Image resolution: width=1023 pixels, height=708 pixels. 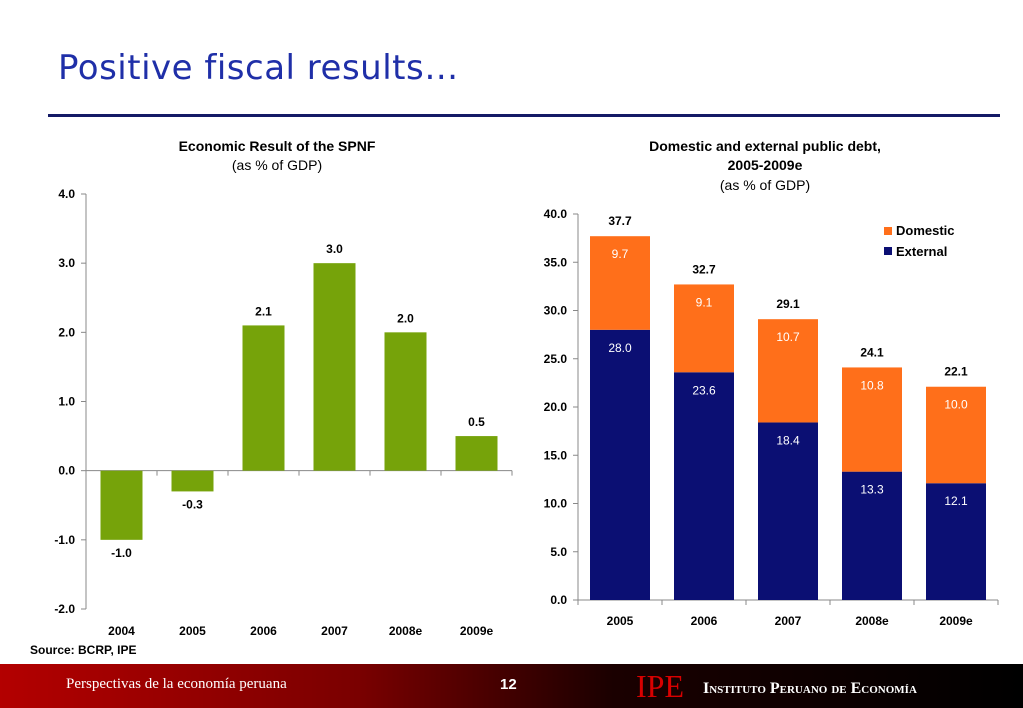 I want to click on chart1-data-label: 2.1, so click(x=263, y=311).